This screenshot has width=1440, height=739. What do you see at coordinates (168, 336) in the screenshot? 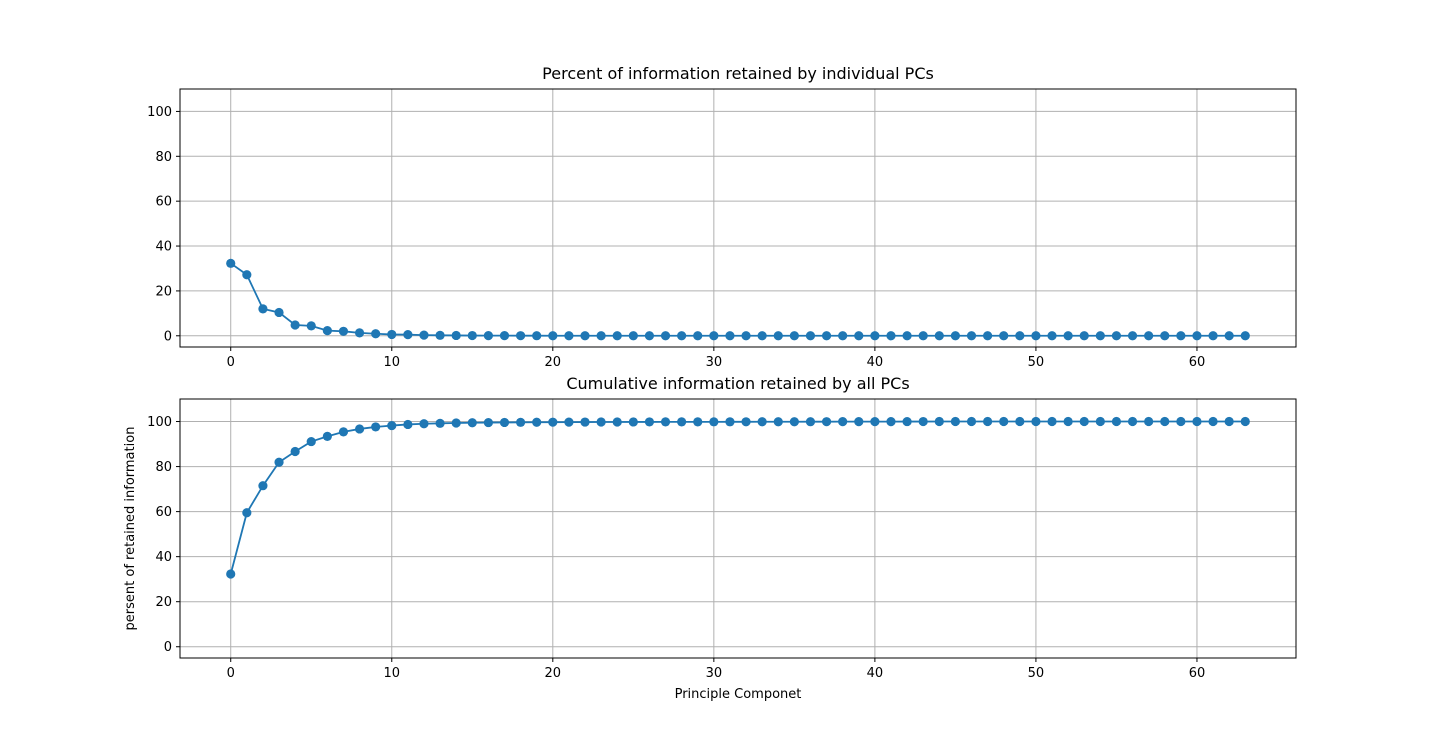
I see `y-tick-label: 0` at bounding box center [168, 336].